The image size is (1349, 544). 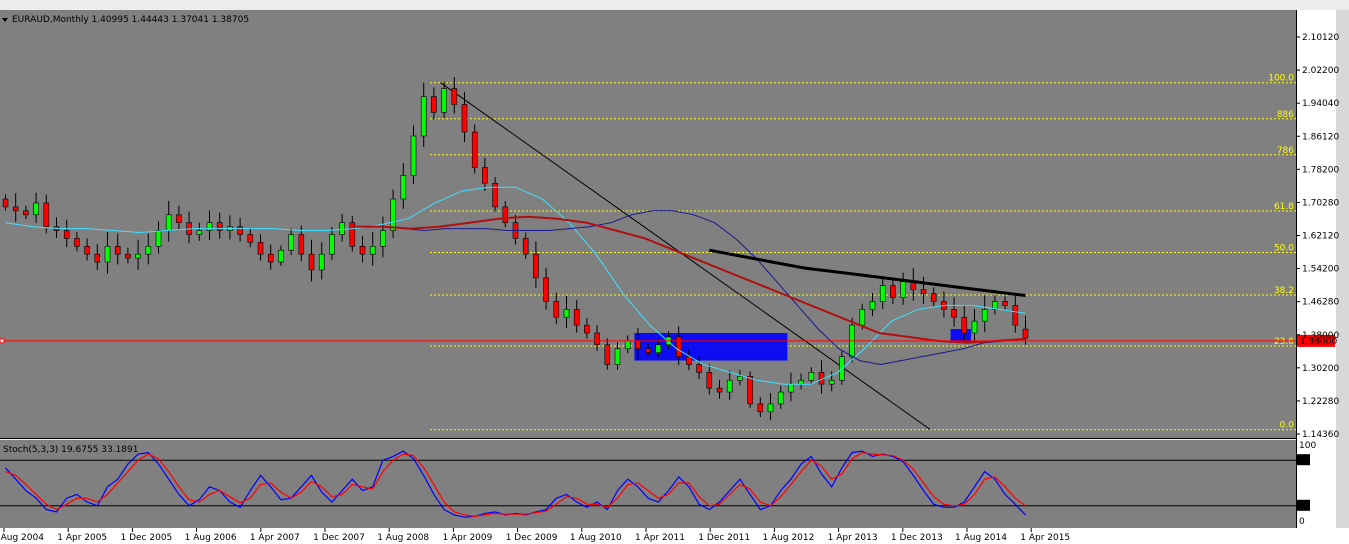 I want to click on date-tick-label: 1 Apr 2011, so click(x=660, y=538).